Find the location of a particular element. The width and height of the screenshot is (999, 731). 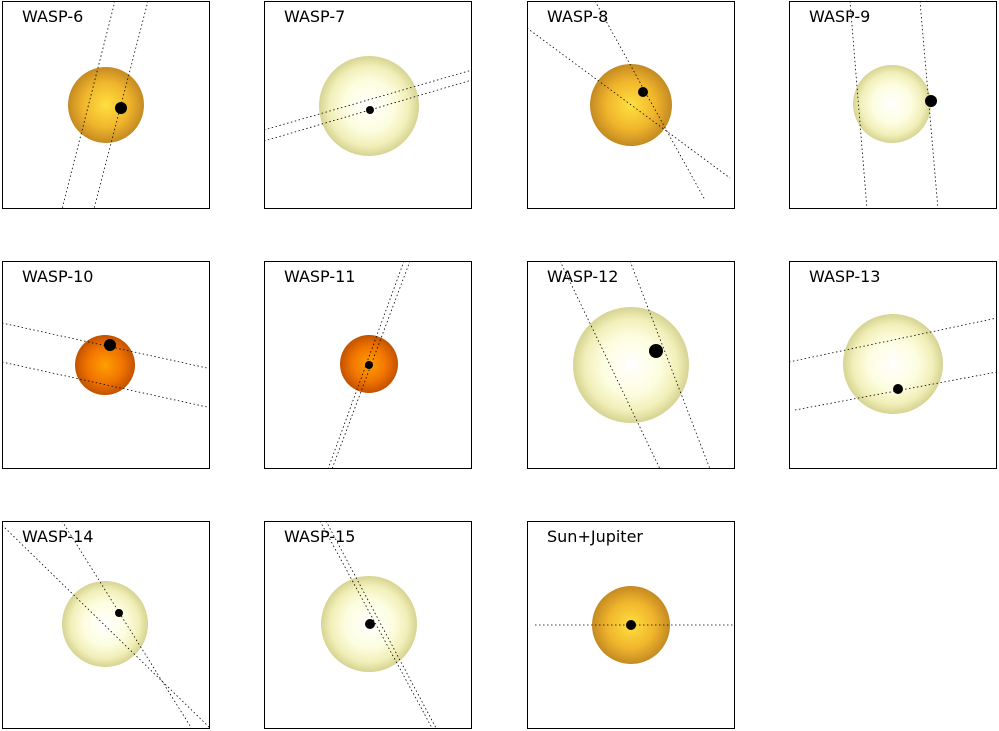

panel-label: WASP-11 is located at coordinates (319, 276).